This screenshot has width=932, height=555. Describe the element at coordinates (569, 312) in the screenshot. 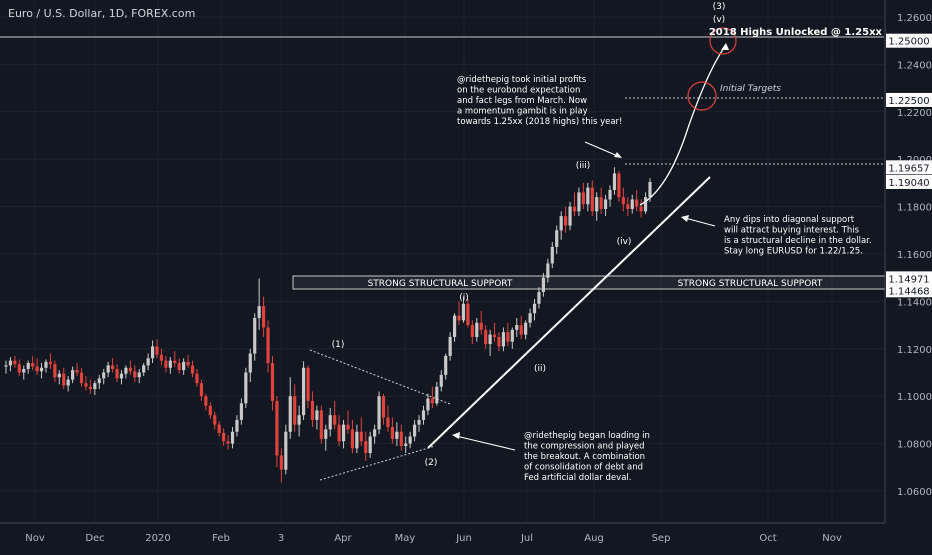

I see `diagonal-support-line` at that location.